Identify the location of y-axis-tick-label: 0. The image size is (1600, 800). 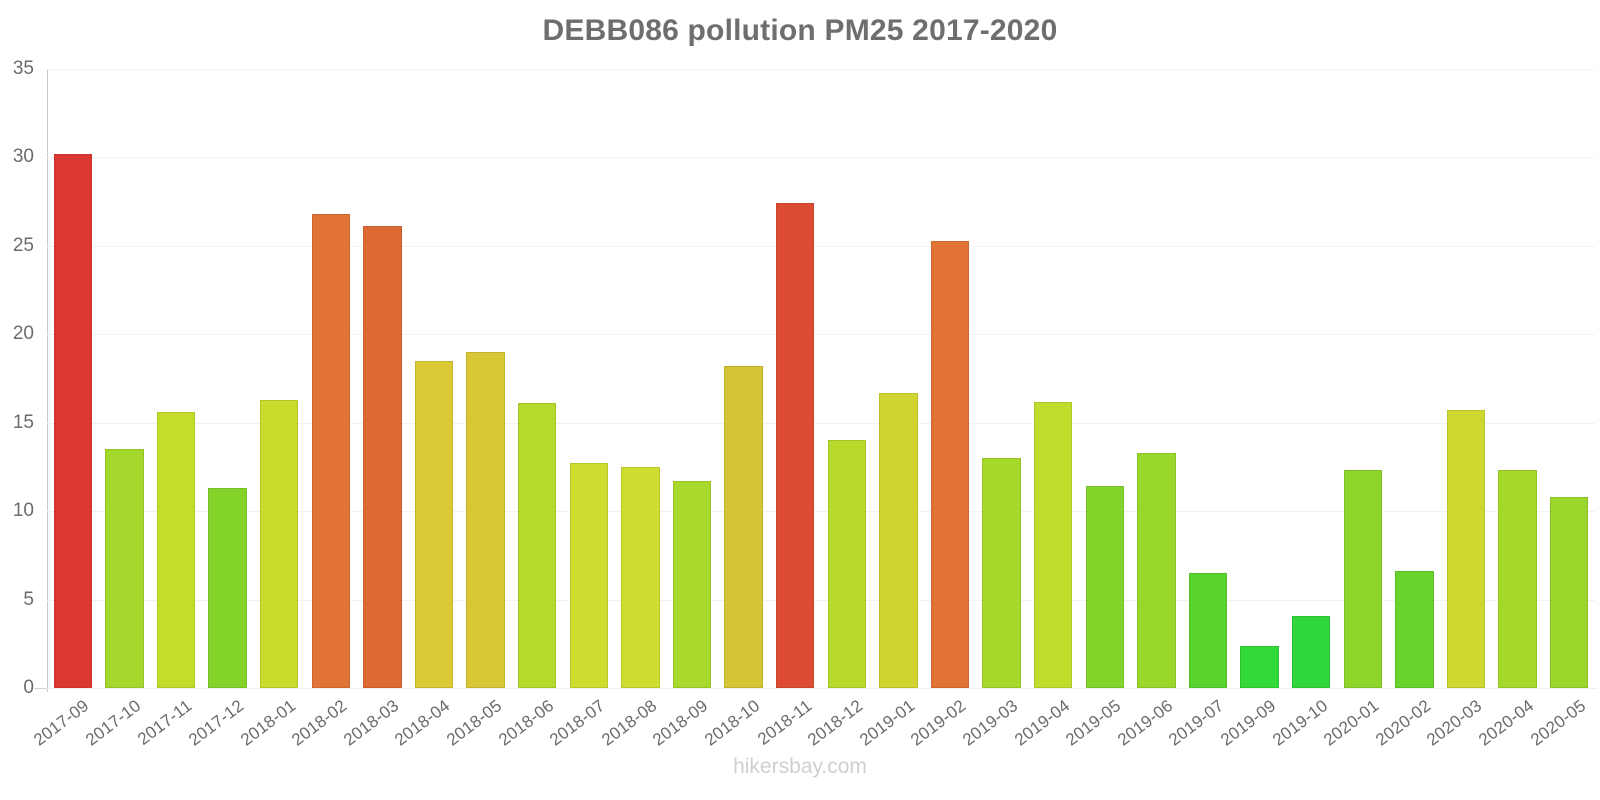
(28, 687).